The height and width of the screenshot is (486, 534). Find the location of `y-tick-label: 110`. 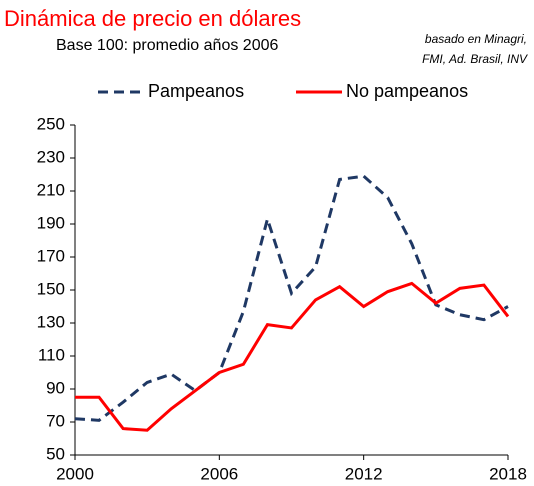

y-tick-label: 110 is located at coordinates (51, 354).